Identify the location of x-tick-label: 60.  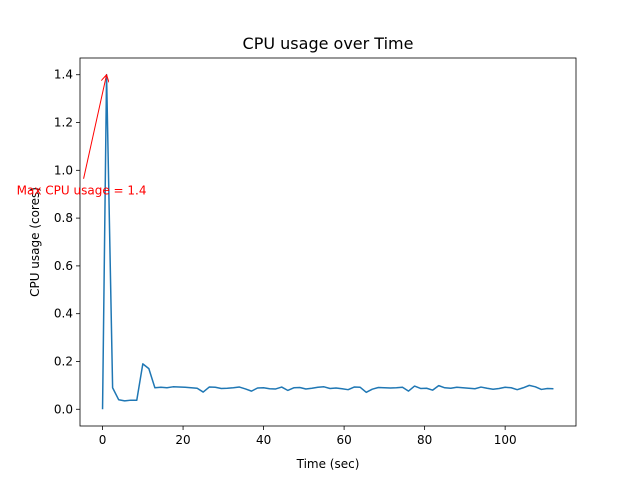
(343, 440).